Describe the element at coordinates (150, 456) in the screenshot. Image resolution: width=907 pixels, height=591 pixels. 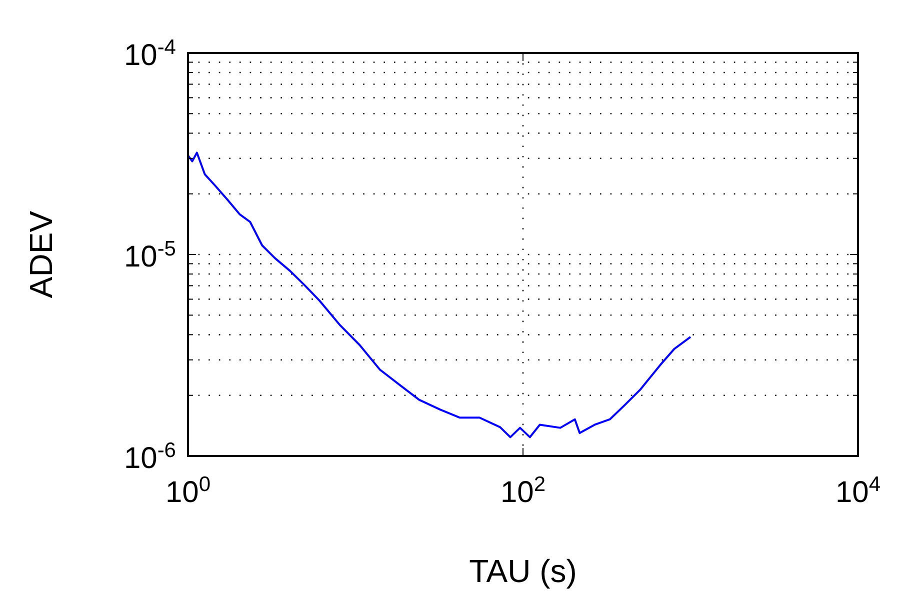
I see `y-tick-label: 10$^{-6}$` at that location.